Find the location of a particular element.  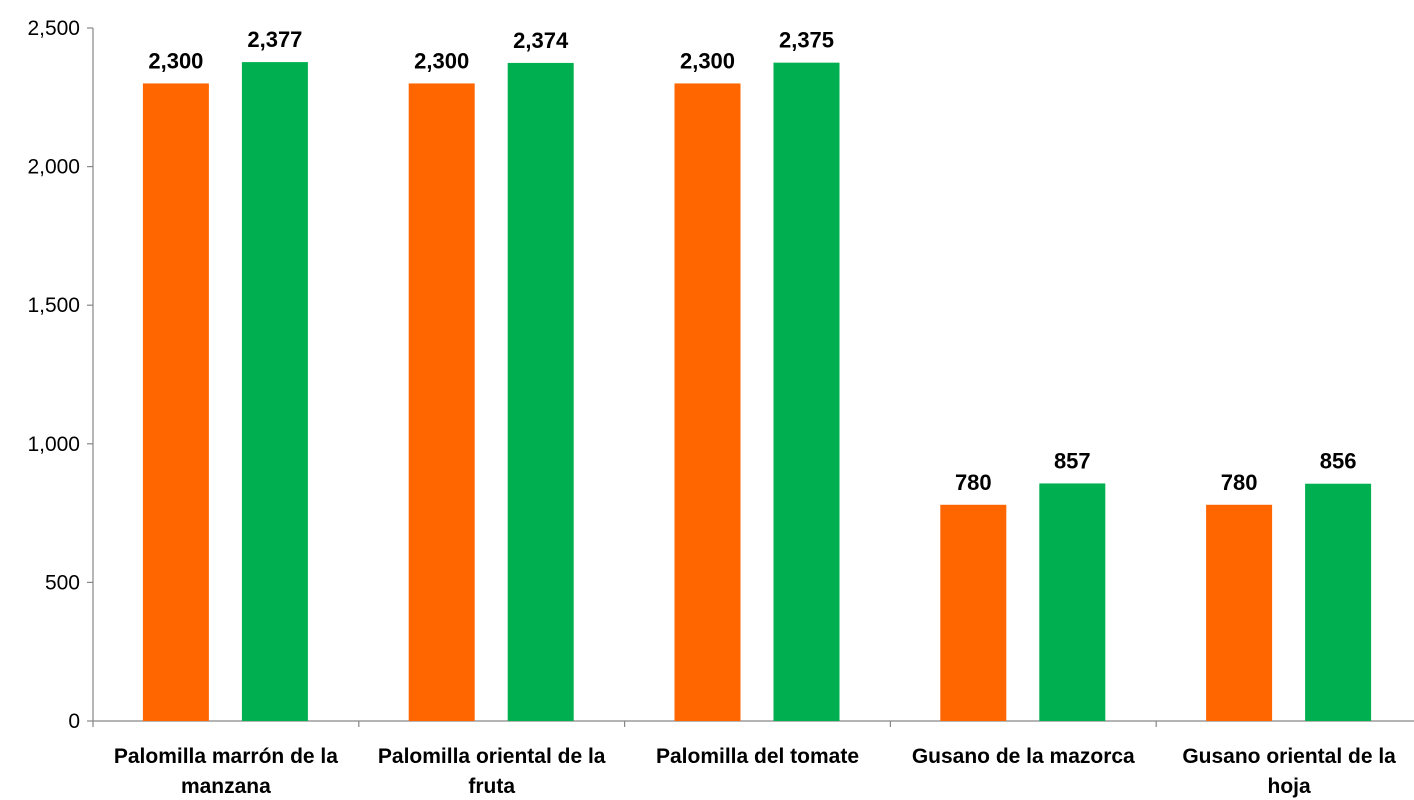

category-label: Palomilla oriental de la fruta is located at coordinates (492, 771).